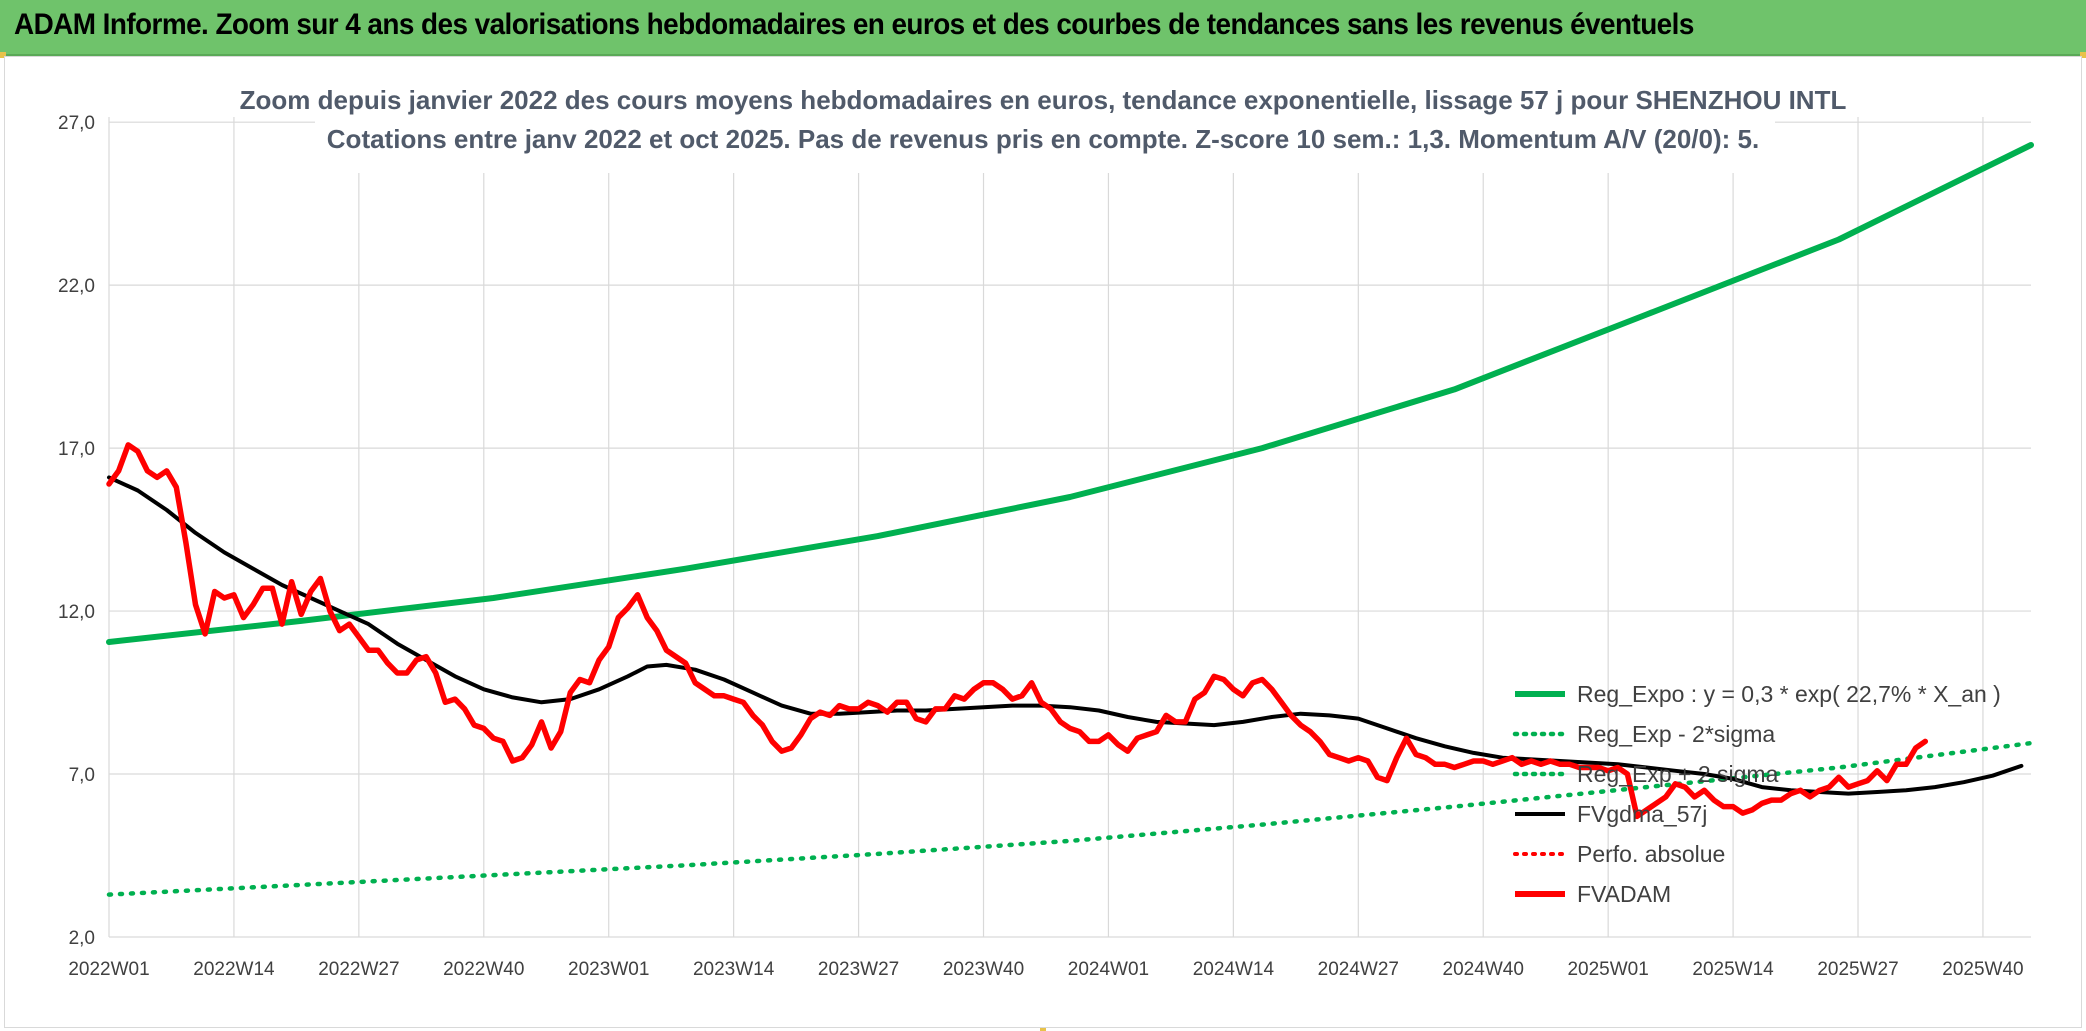 The image size is (2086, 1031). I want to click on x-tick-label: 2024W14, so click(1234, 969).